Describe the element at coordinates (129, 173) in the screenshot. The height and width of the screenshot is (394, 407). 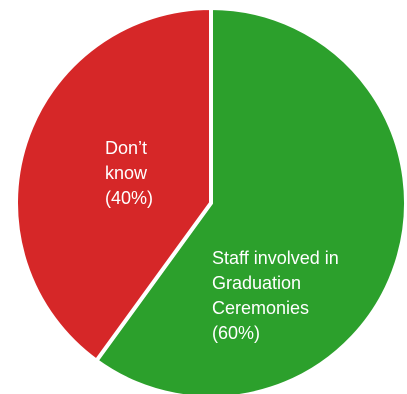
I see `slice-label-dont-know: Don’t know (40%)` at that location.